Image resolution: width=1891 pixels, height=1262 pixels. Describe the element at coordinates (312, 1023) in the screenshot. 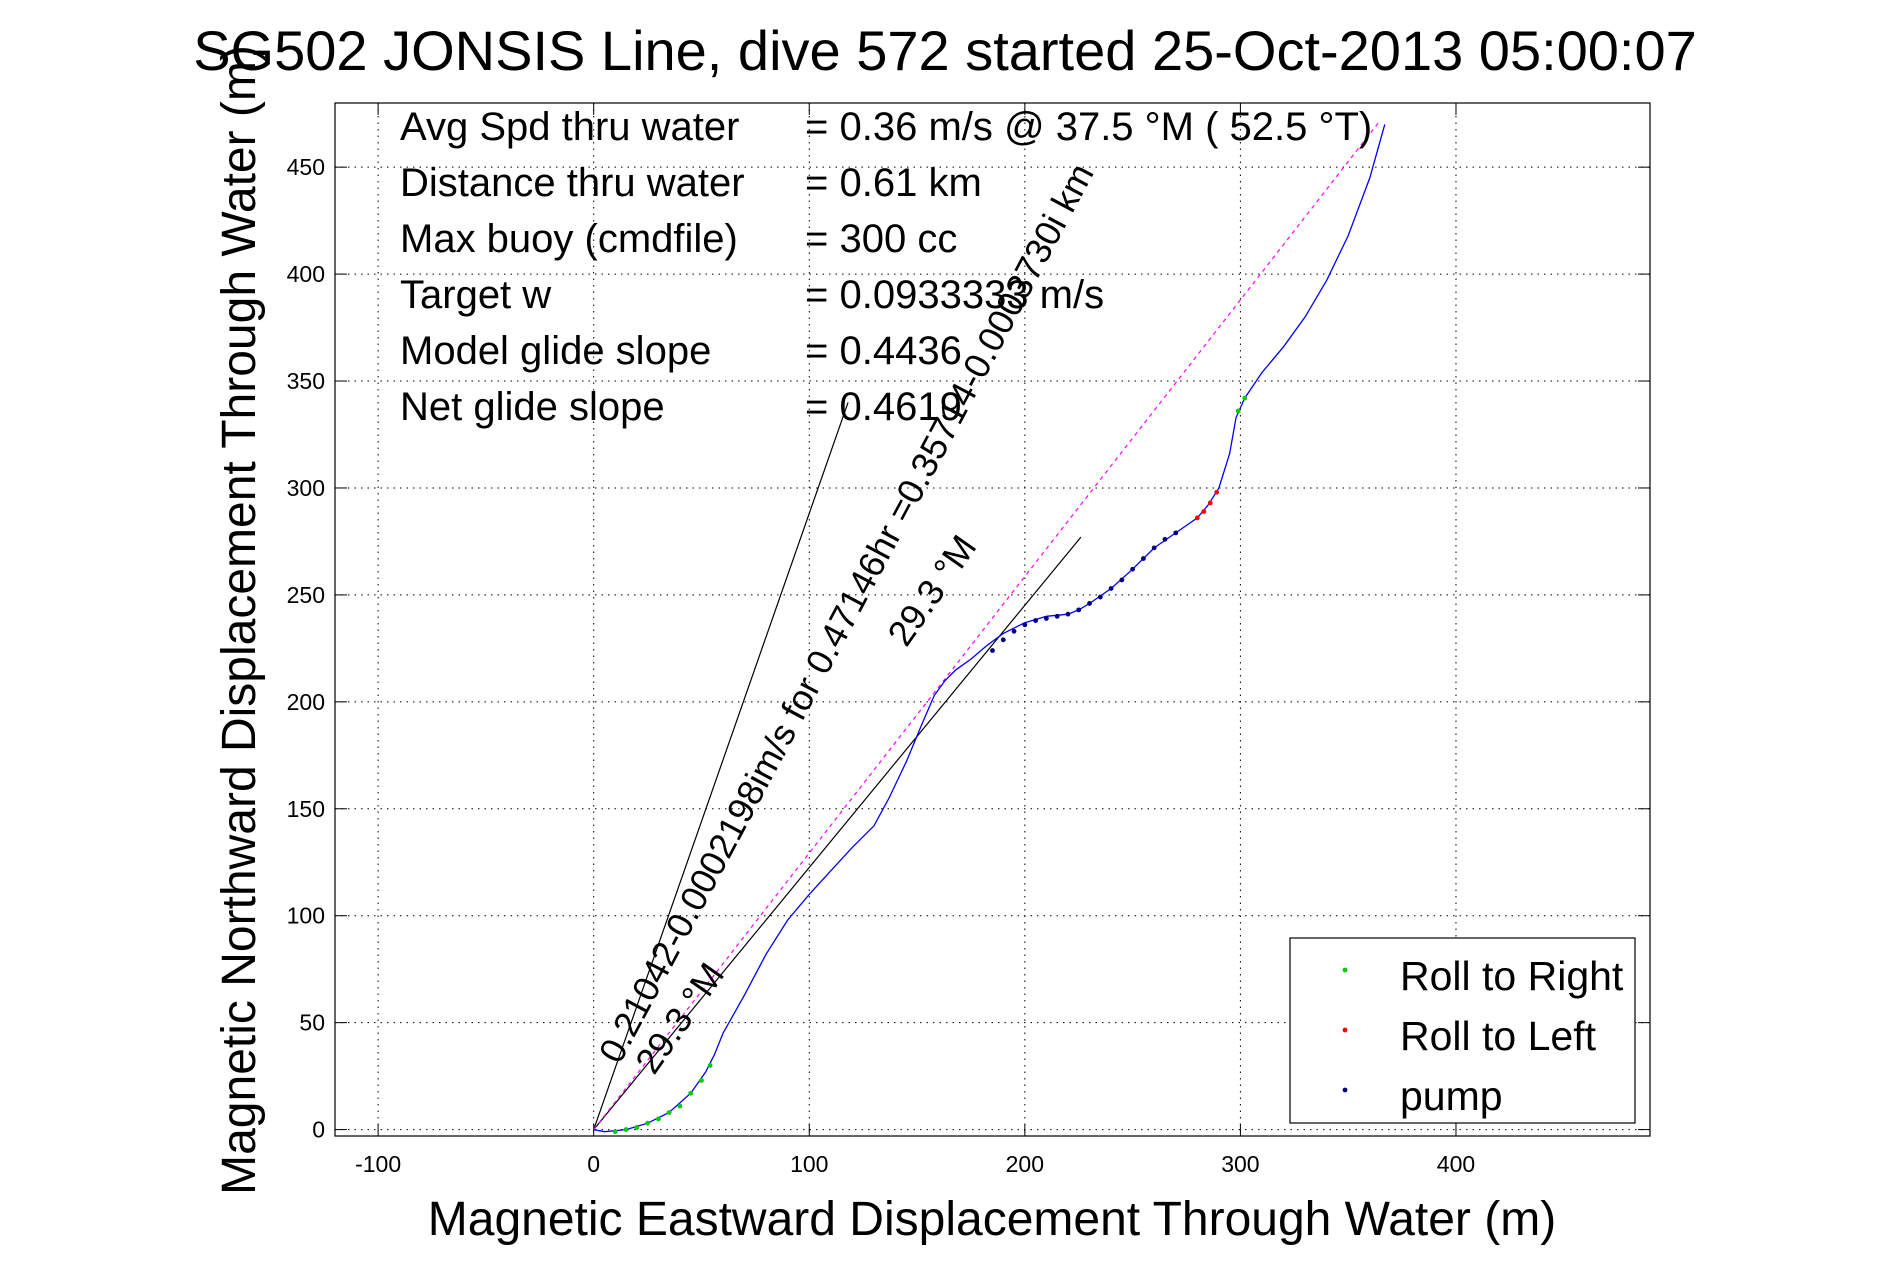

I see `y-tick-label: 50` at that location.